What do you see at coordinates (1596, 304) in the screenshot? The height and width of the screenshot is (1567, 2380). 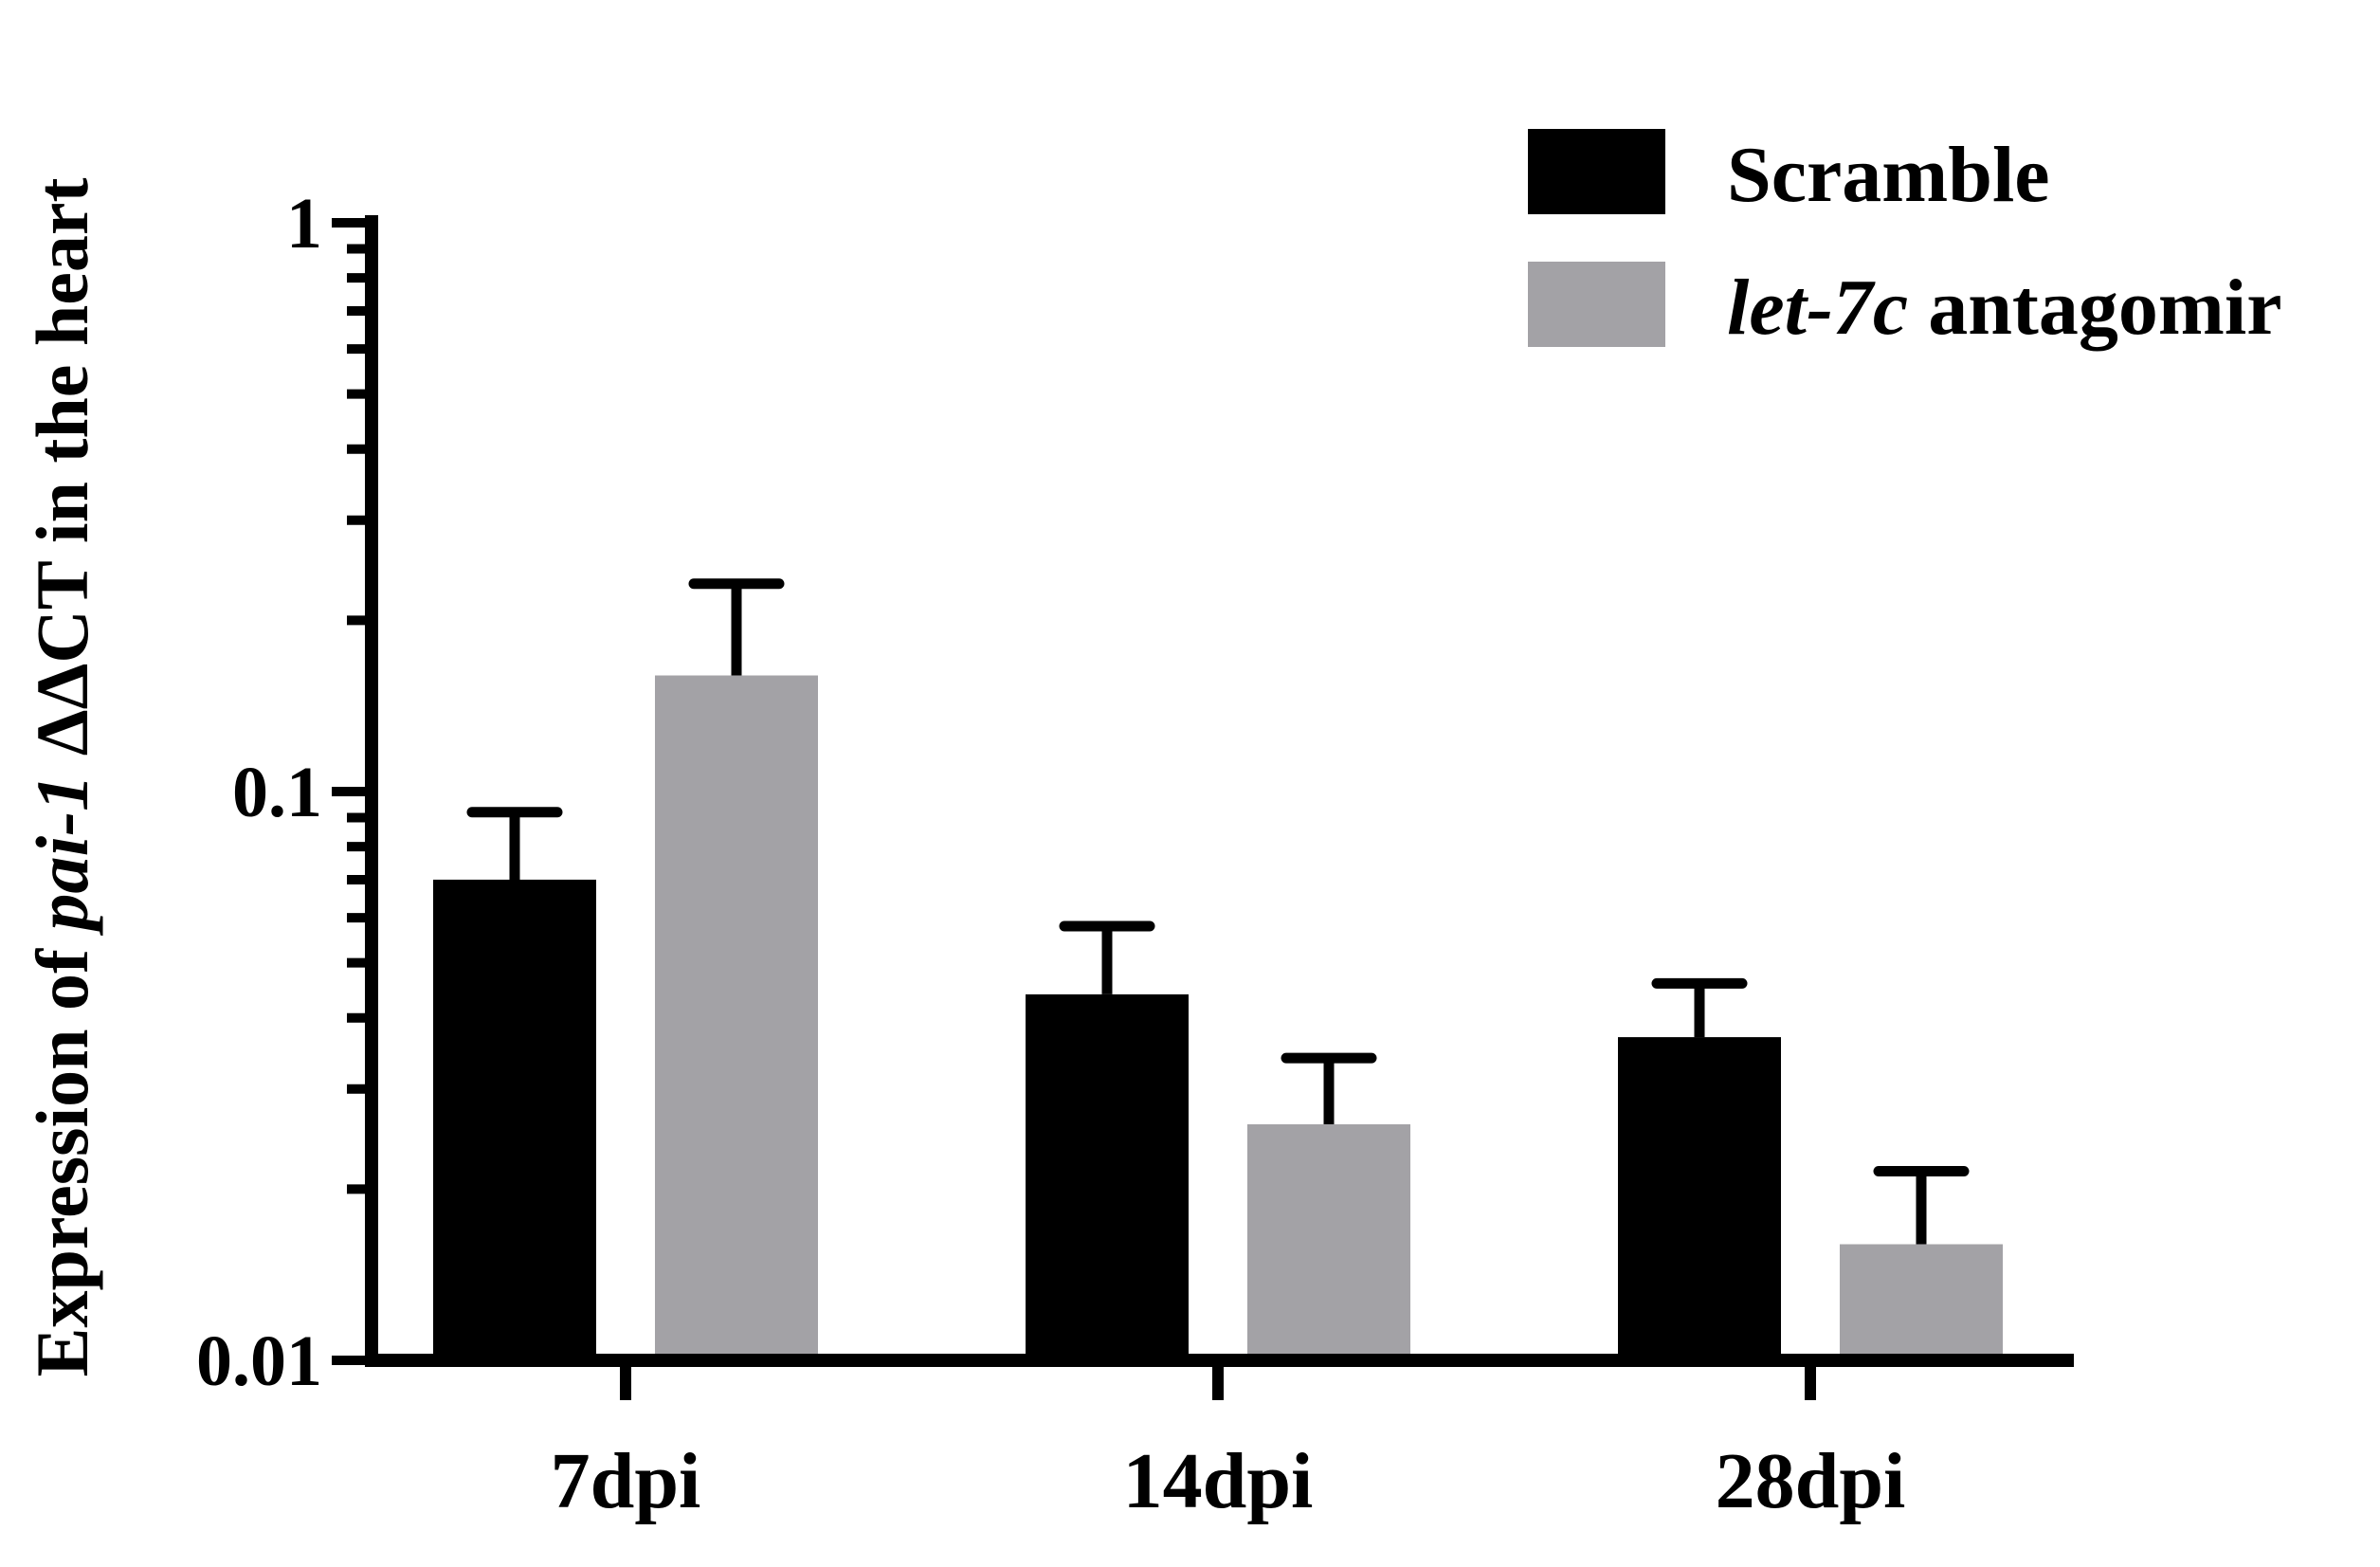 I see `legend-swatch-let7c-antagomir` at bounding box center [1596, 304].